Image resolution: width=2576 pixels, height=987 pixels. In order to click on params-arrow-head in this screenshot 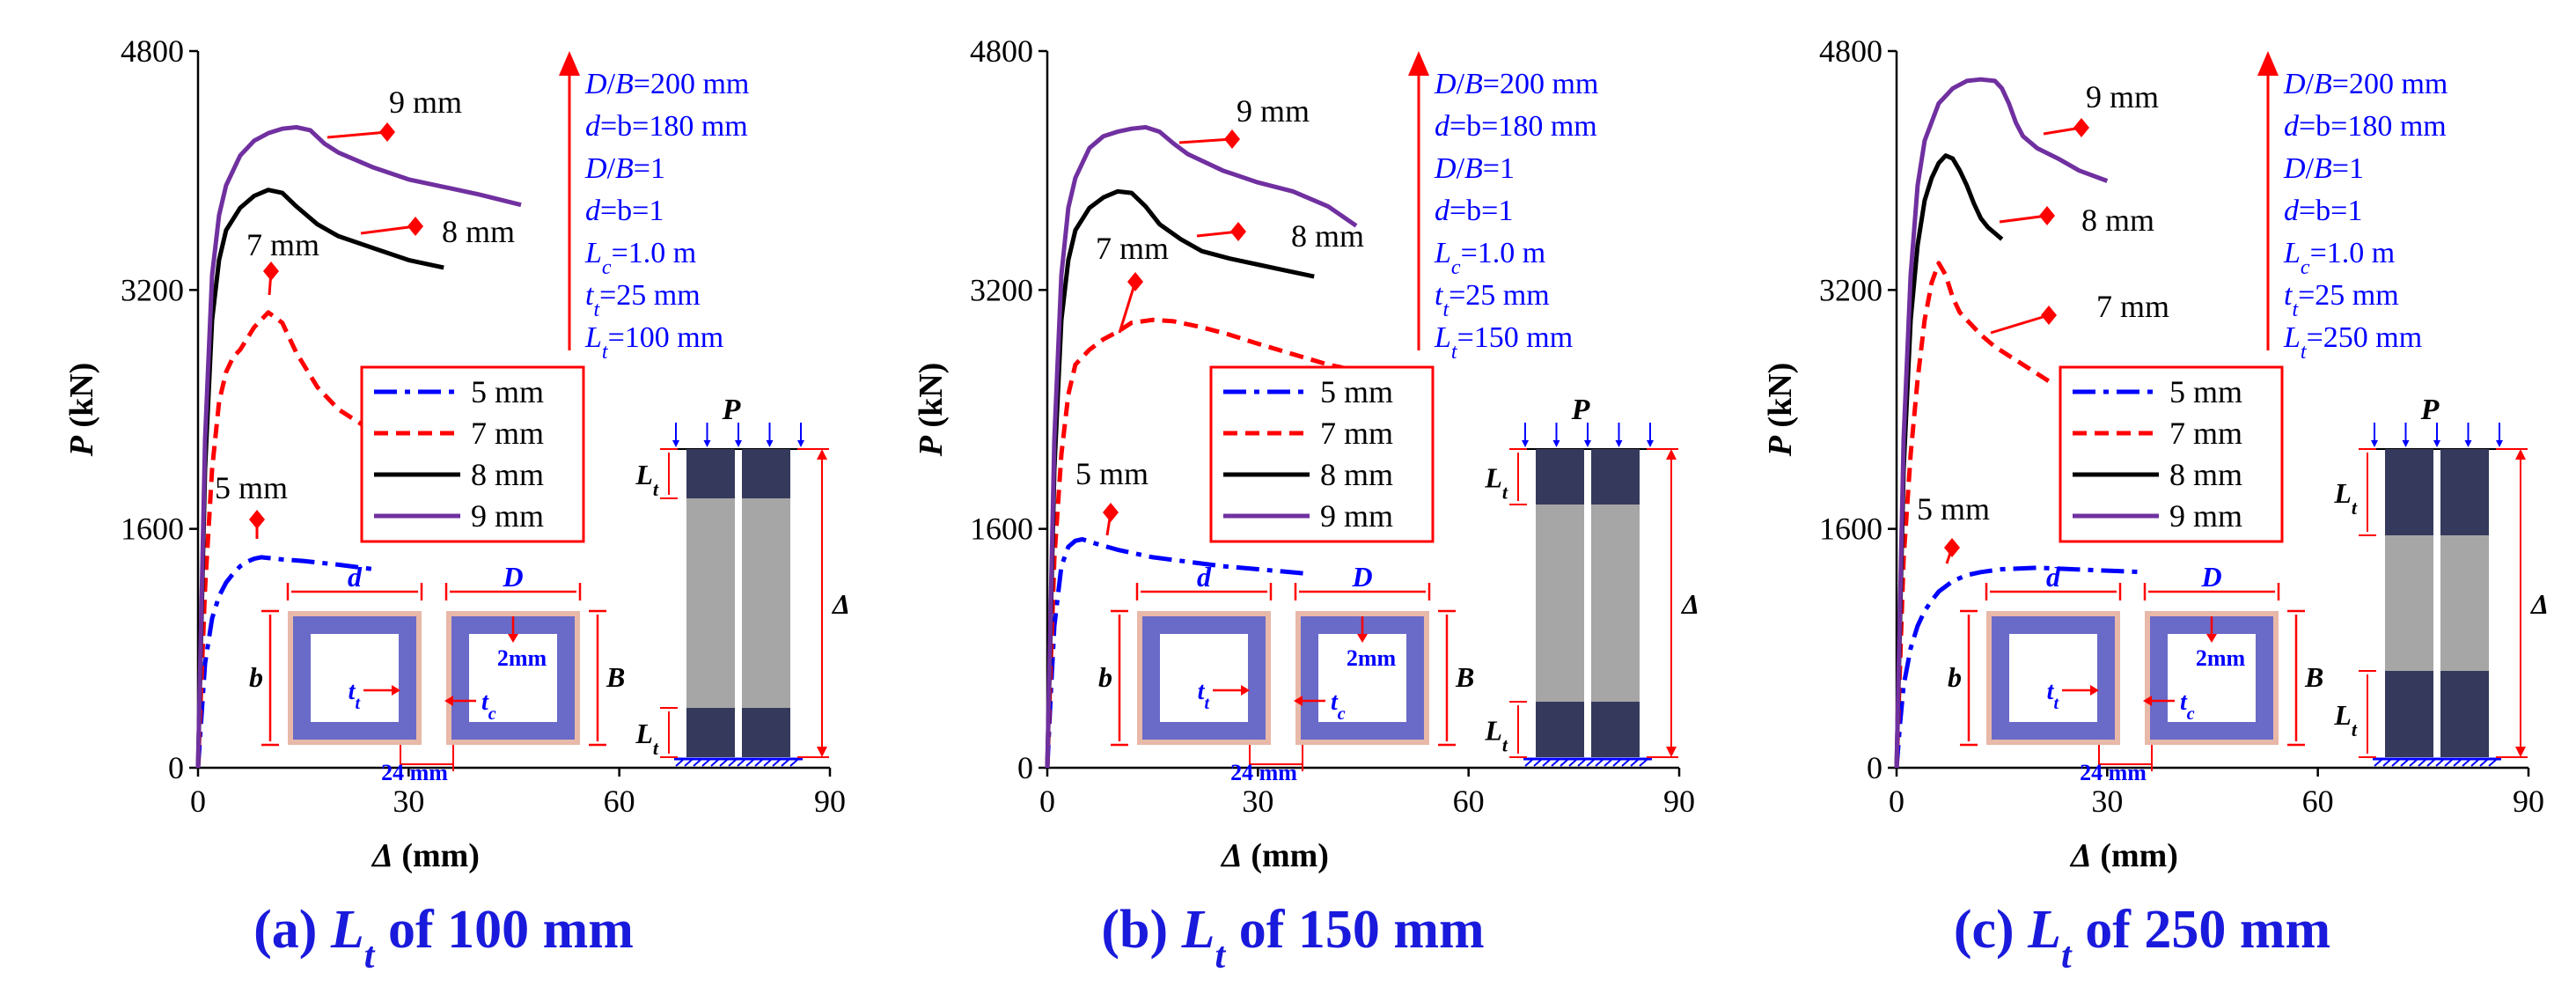, I will do `click(1418, 63)`.